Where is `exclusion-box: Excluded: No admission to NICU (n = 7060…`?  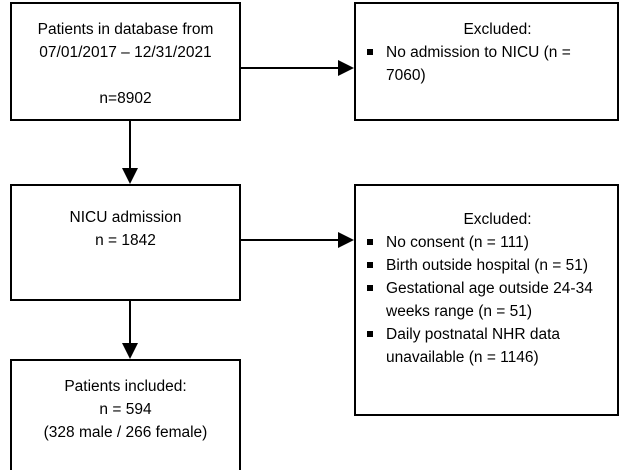
exclusion-box: Excluded: No admission to NICU (n = 7060… is located at coordinates (486, 61).